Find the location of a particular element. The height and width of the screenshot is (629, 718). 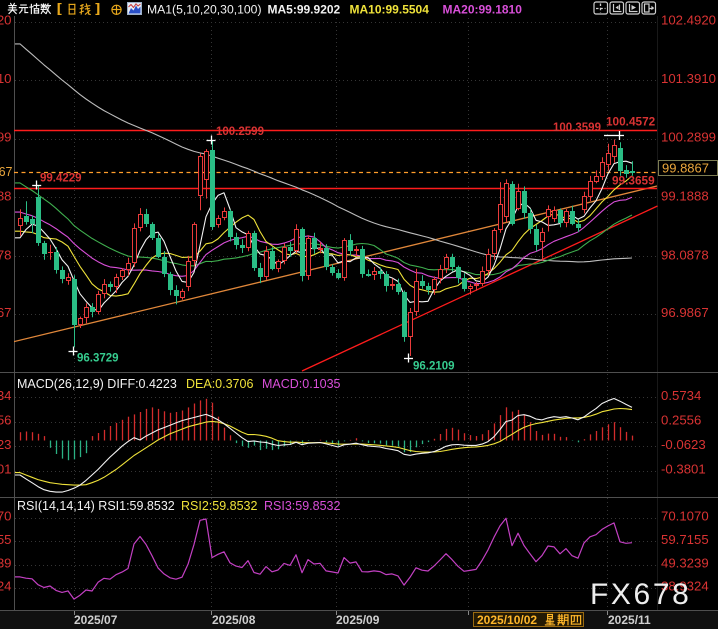

svg-text: 2025/11 is located at coordinates (629, 620).